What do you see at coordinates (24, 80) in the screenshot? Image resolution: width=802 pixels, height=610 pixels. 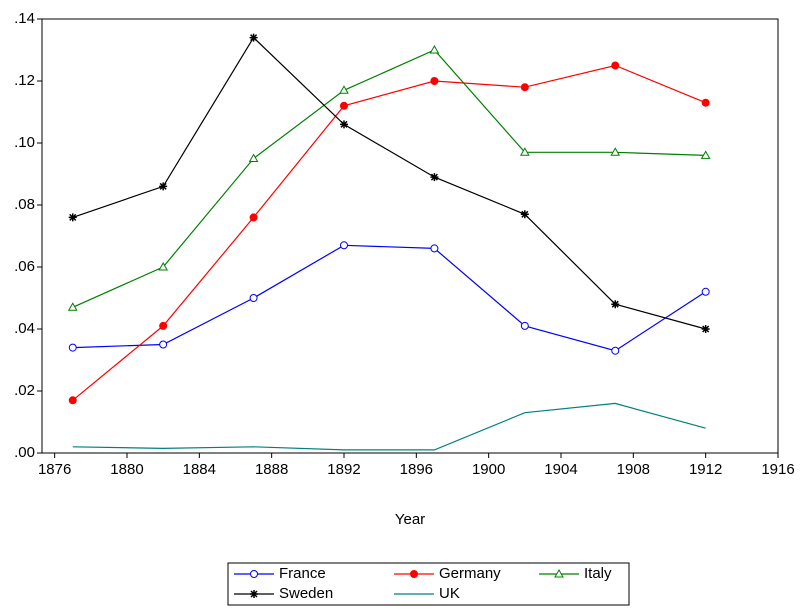 I see `y-tick-label: .12` at bounding box center [24, 80].